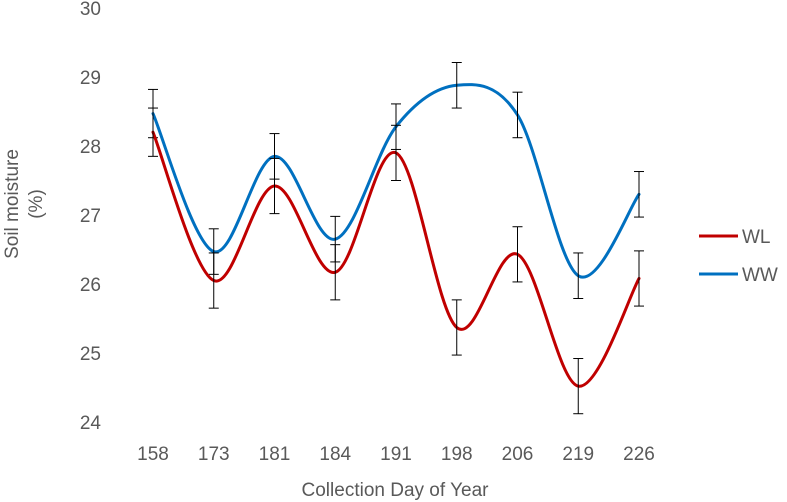 Image resolution: width=787 pixels, height=502 pixels. Describe the element at coordinates (214, 454) in the screenshot. I see `x-tick-label: 173` at that location.